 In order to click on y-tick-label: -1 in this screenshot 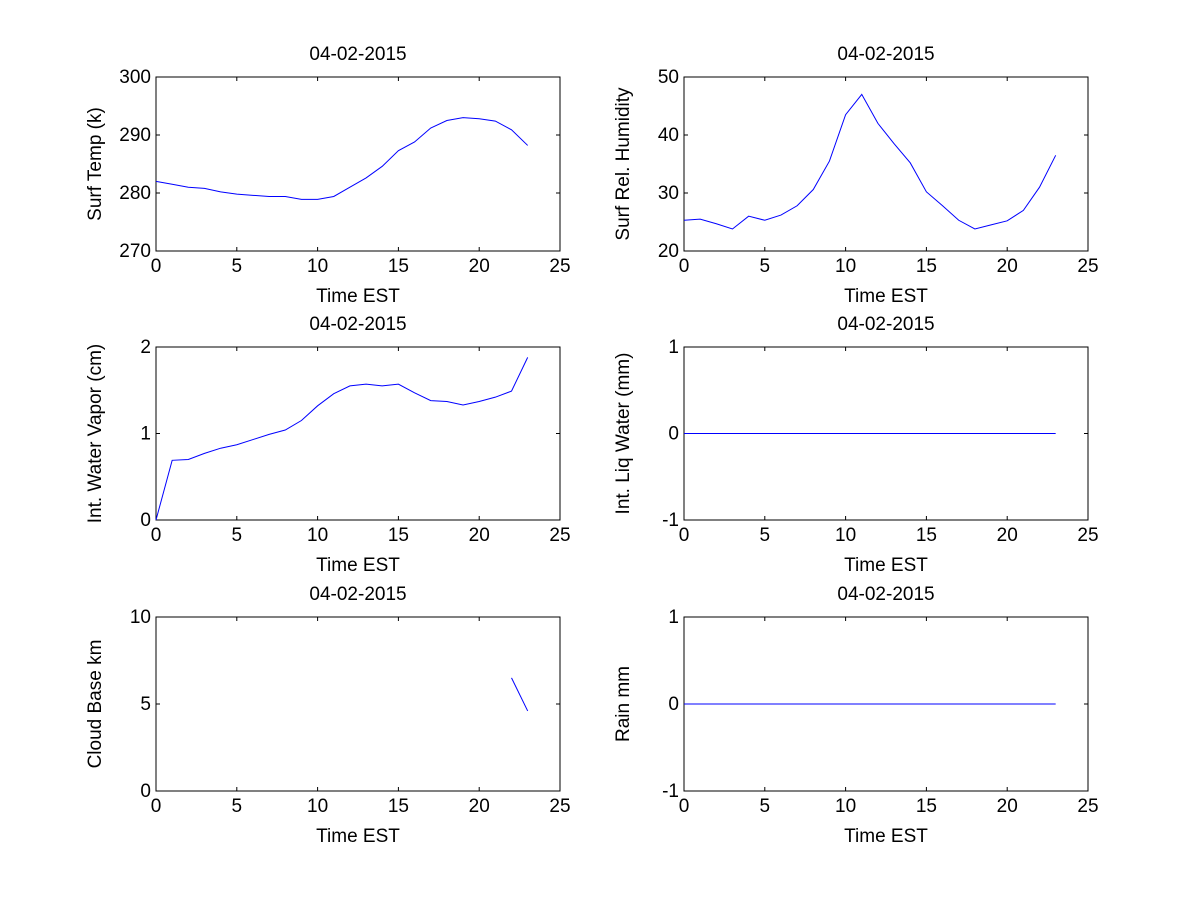, I will do `click(670, 520)`.